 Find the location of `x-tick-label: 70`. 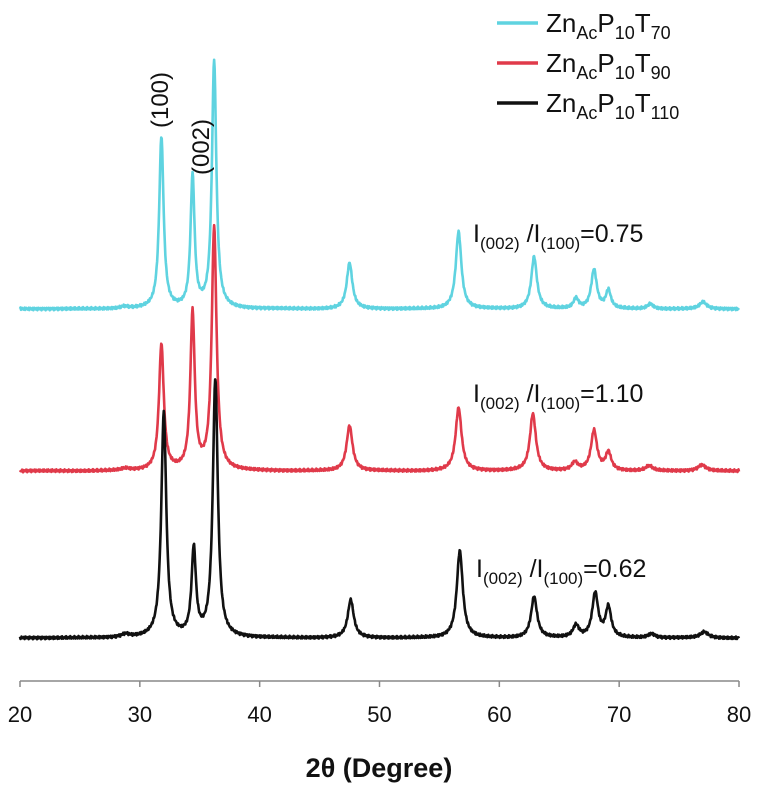

x-tick-label: 70 is located at coordinates (619, 714).